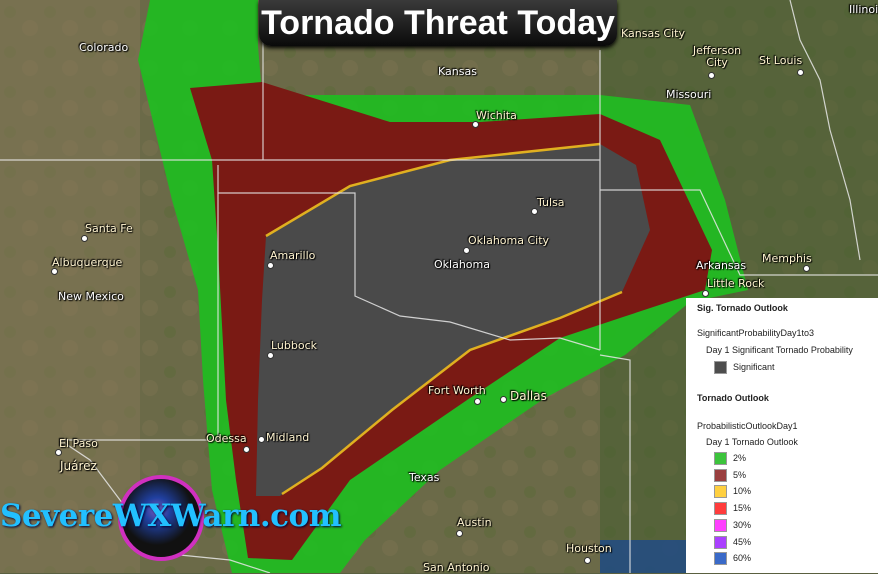 This screenshot has height=574, width=878. What do you see at coordinates (787, 258) in the screenshot?
I see `city-label: Memphis` at bounding box center [787, 258].